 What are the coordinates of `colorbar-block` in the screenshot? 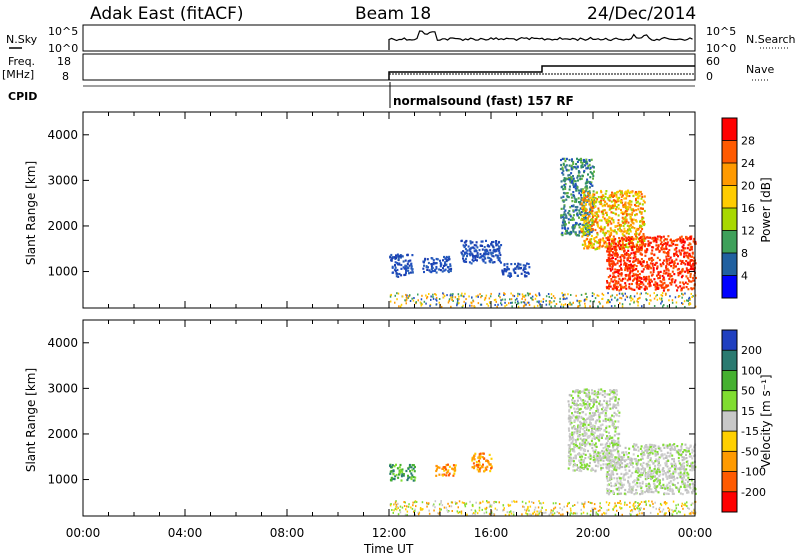 It's located at (729, 152).